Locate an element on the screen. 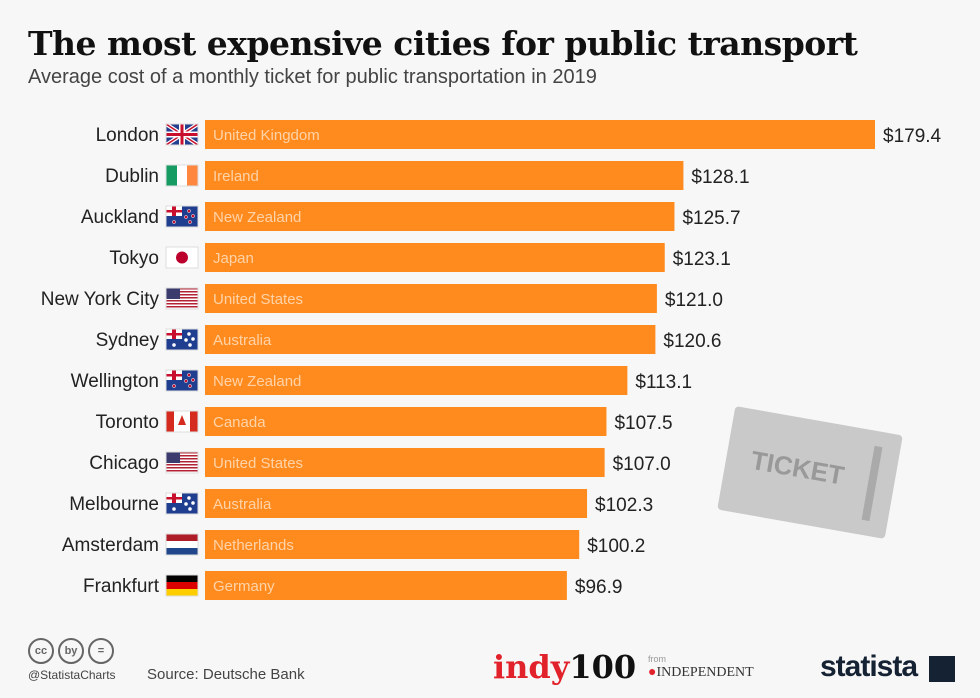 Image resolution: width=980 pixels, height=698 pixels. indy100-logo: indy100 is located at coordinates (564, 667).